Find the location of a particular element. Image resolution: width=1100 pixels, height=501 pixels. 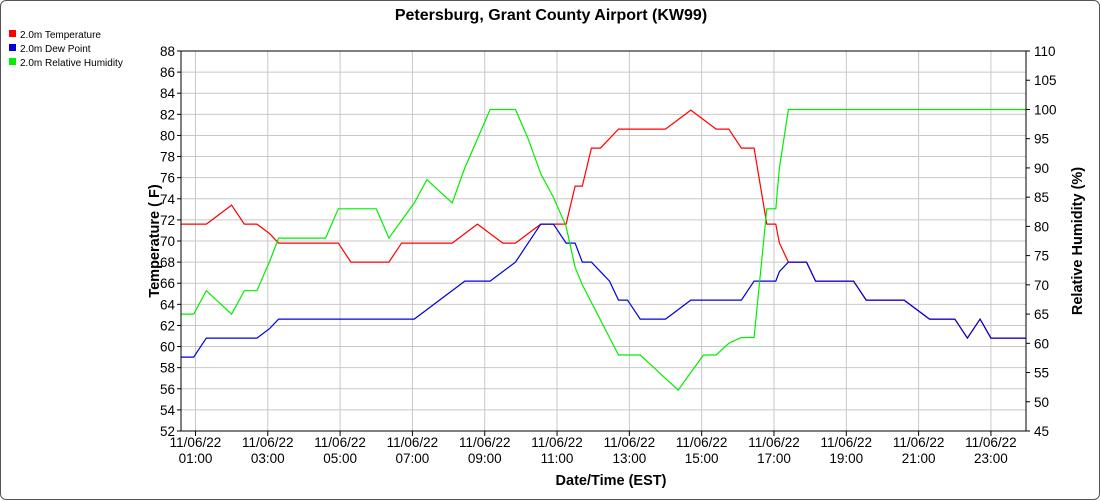

y-axis-label: Temperature ( F) is located at coordinates (155, 241).